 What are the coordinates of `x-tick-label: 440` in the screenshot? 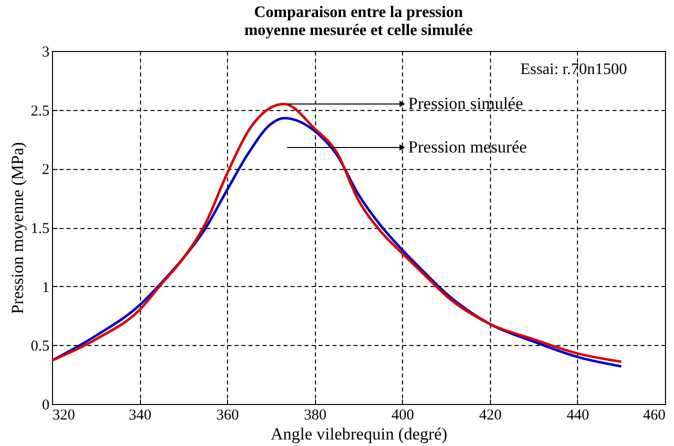 It's located at (578, 416).